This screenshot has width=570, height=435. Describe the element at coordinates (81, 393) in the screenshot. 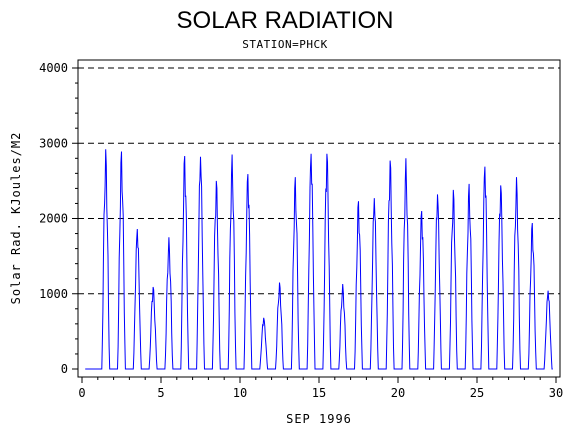

I see `x-tick-label: 0` at that location.